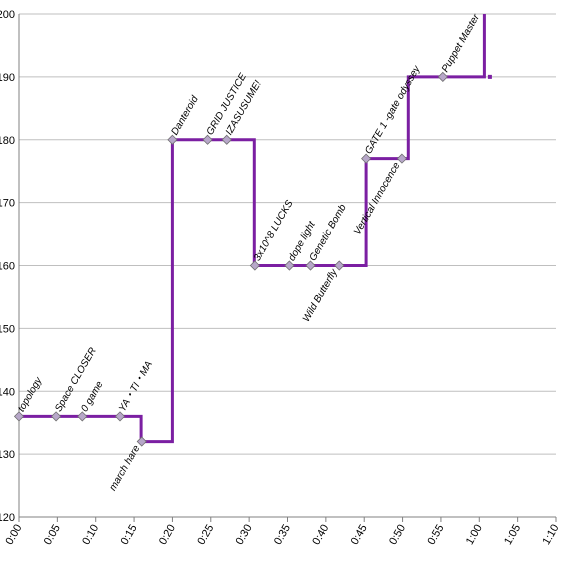 This screenshot has width=567, height=567. What do you see at coordinates (7, 392) in the screenshot?
I see `y-tick-label: 140` at bounding box center [7, 392].